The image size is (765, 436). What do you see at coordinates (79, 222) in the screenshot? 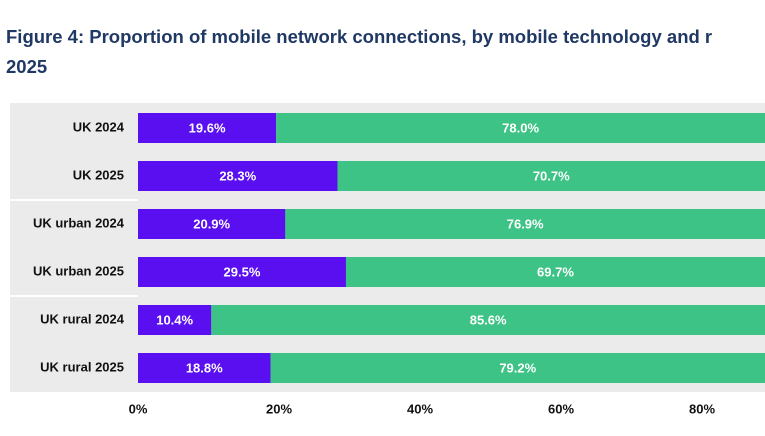
I see `category-label: UK urban 2024` at bounding box center [79, 222].